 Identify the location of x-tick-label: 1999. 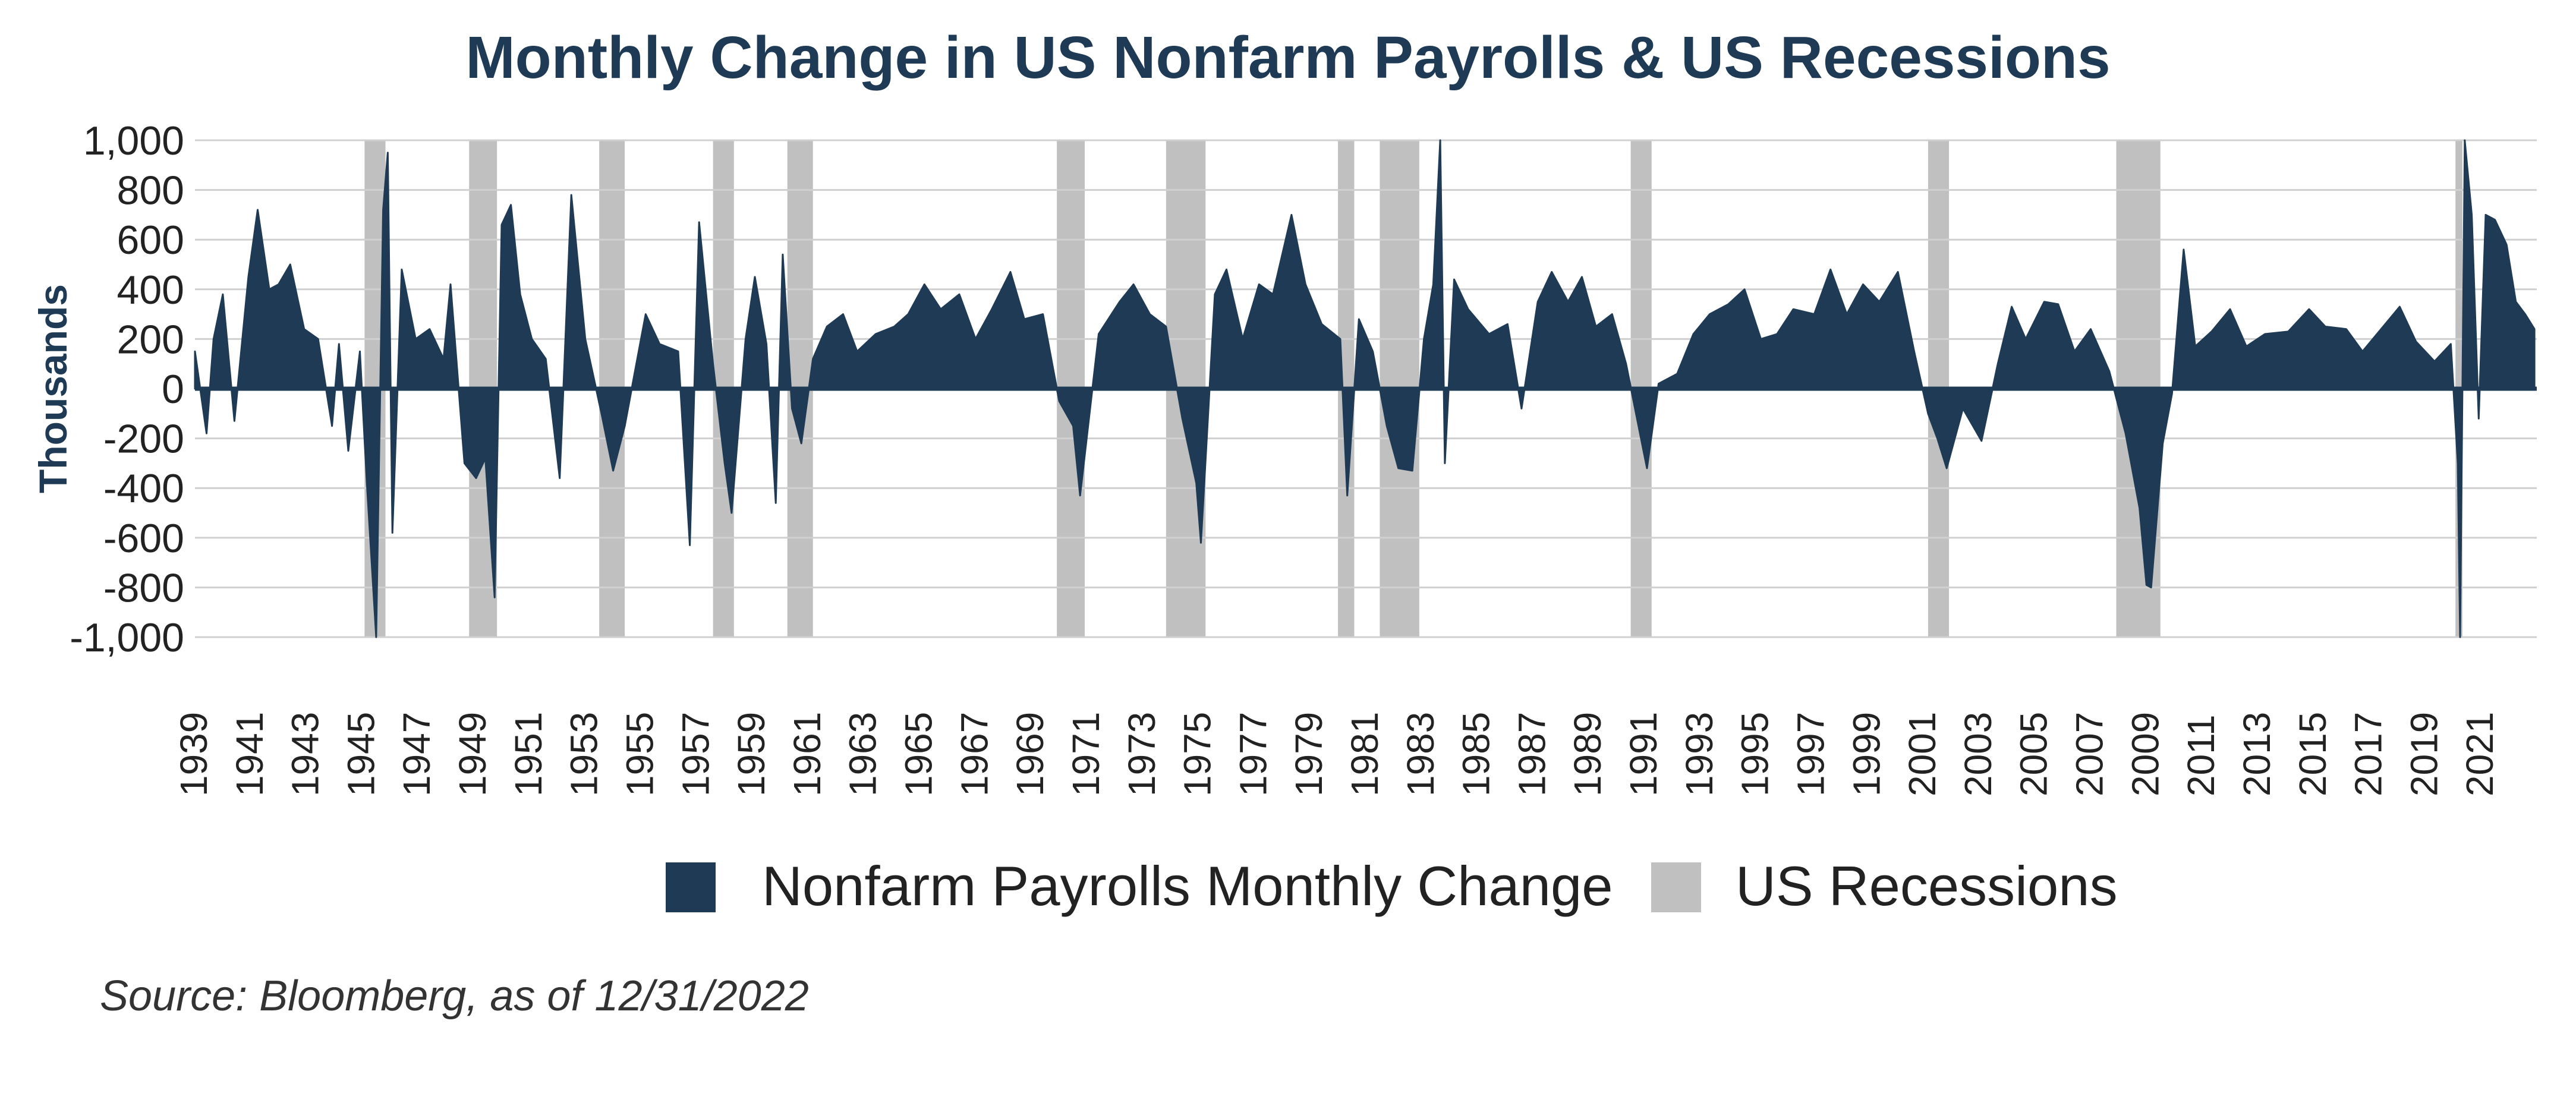
(1866, 754).